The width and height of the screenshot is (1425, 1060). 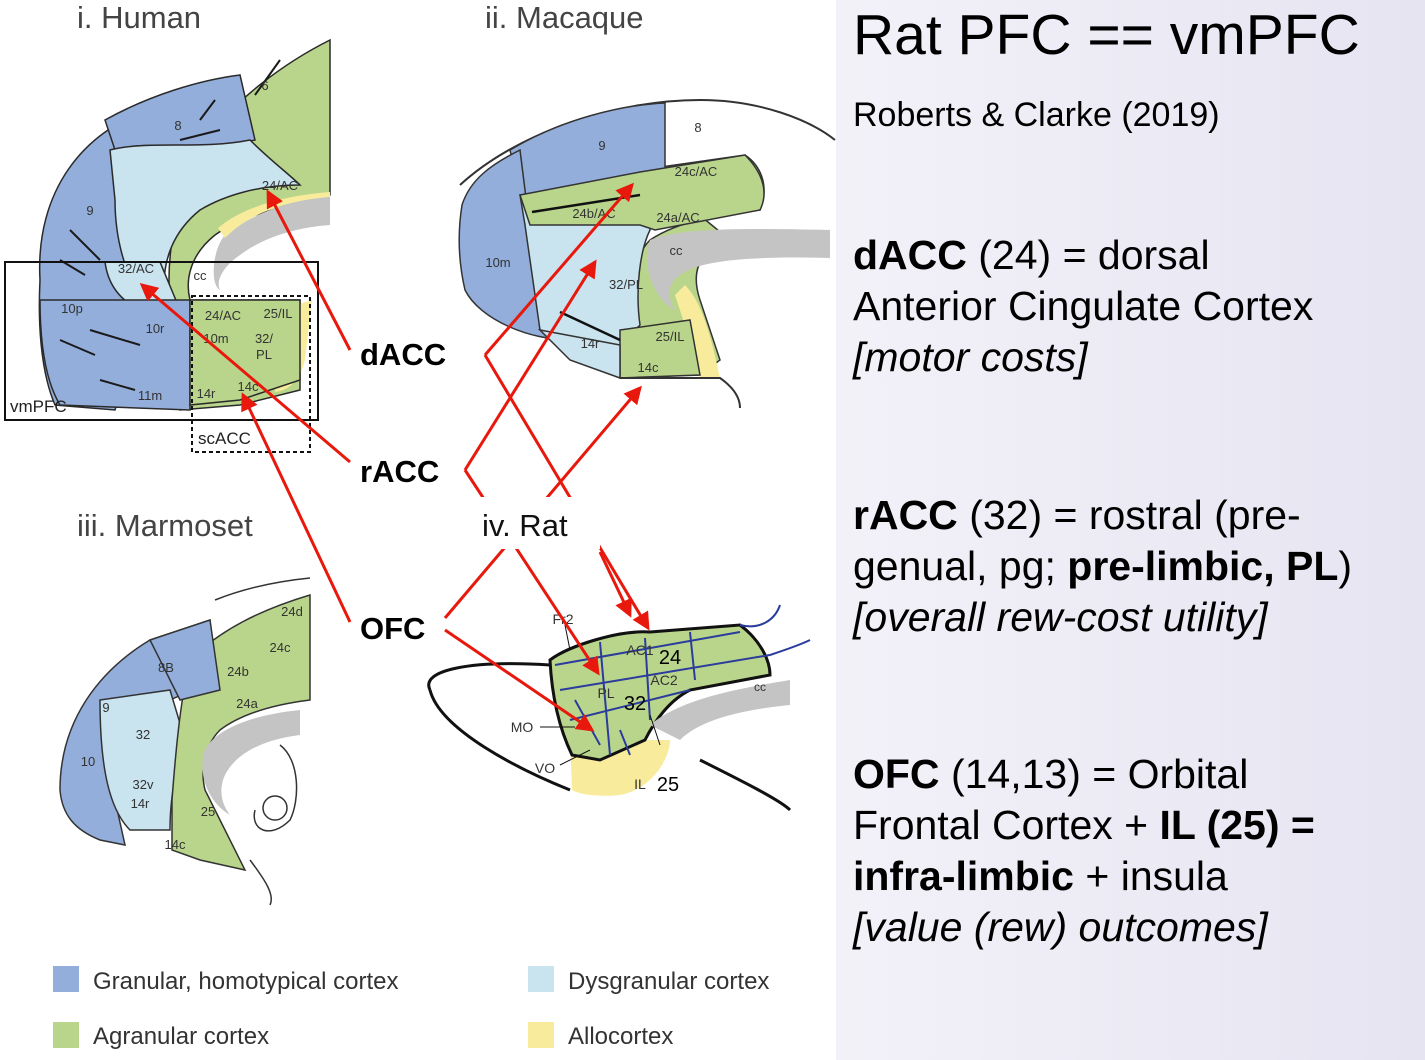 What do you see at coordinates (680, 393) in the screenshot?
I see `macaque-outline-bottom` at bounding box center [680, 393].